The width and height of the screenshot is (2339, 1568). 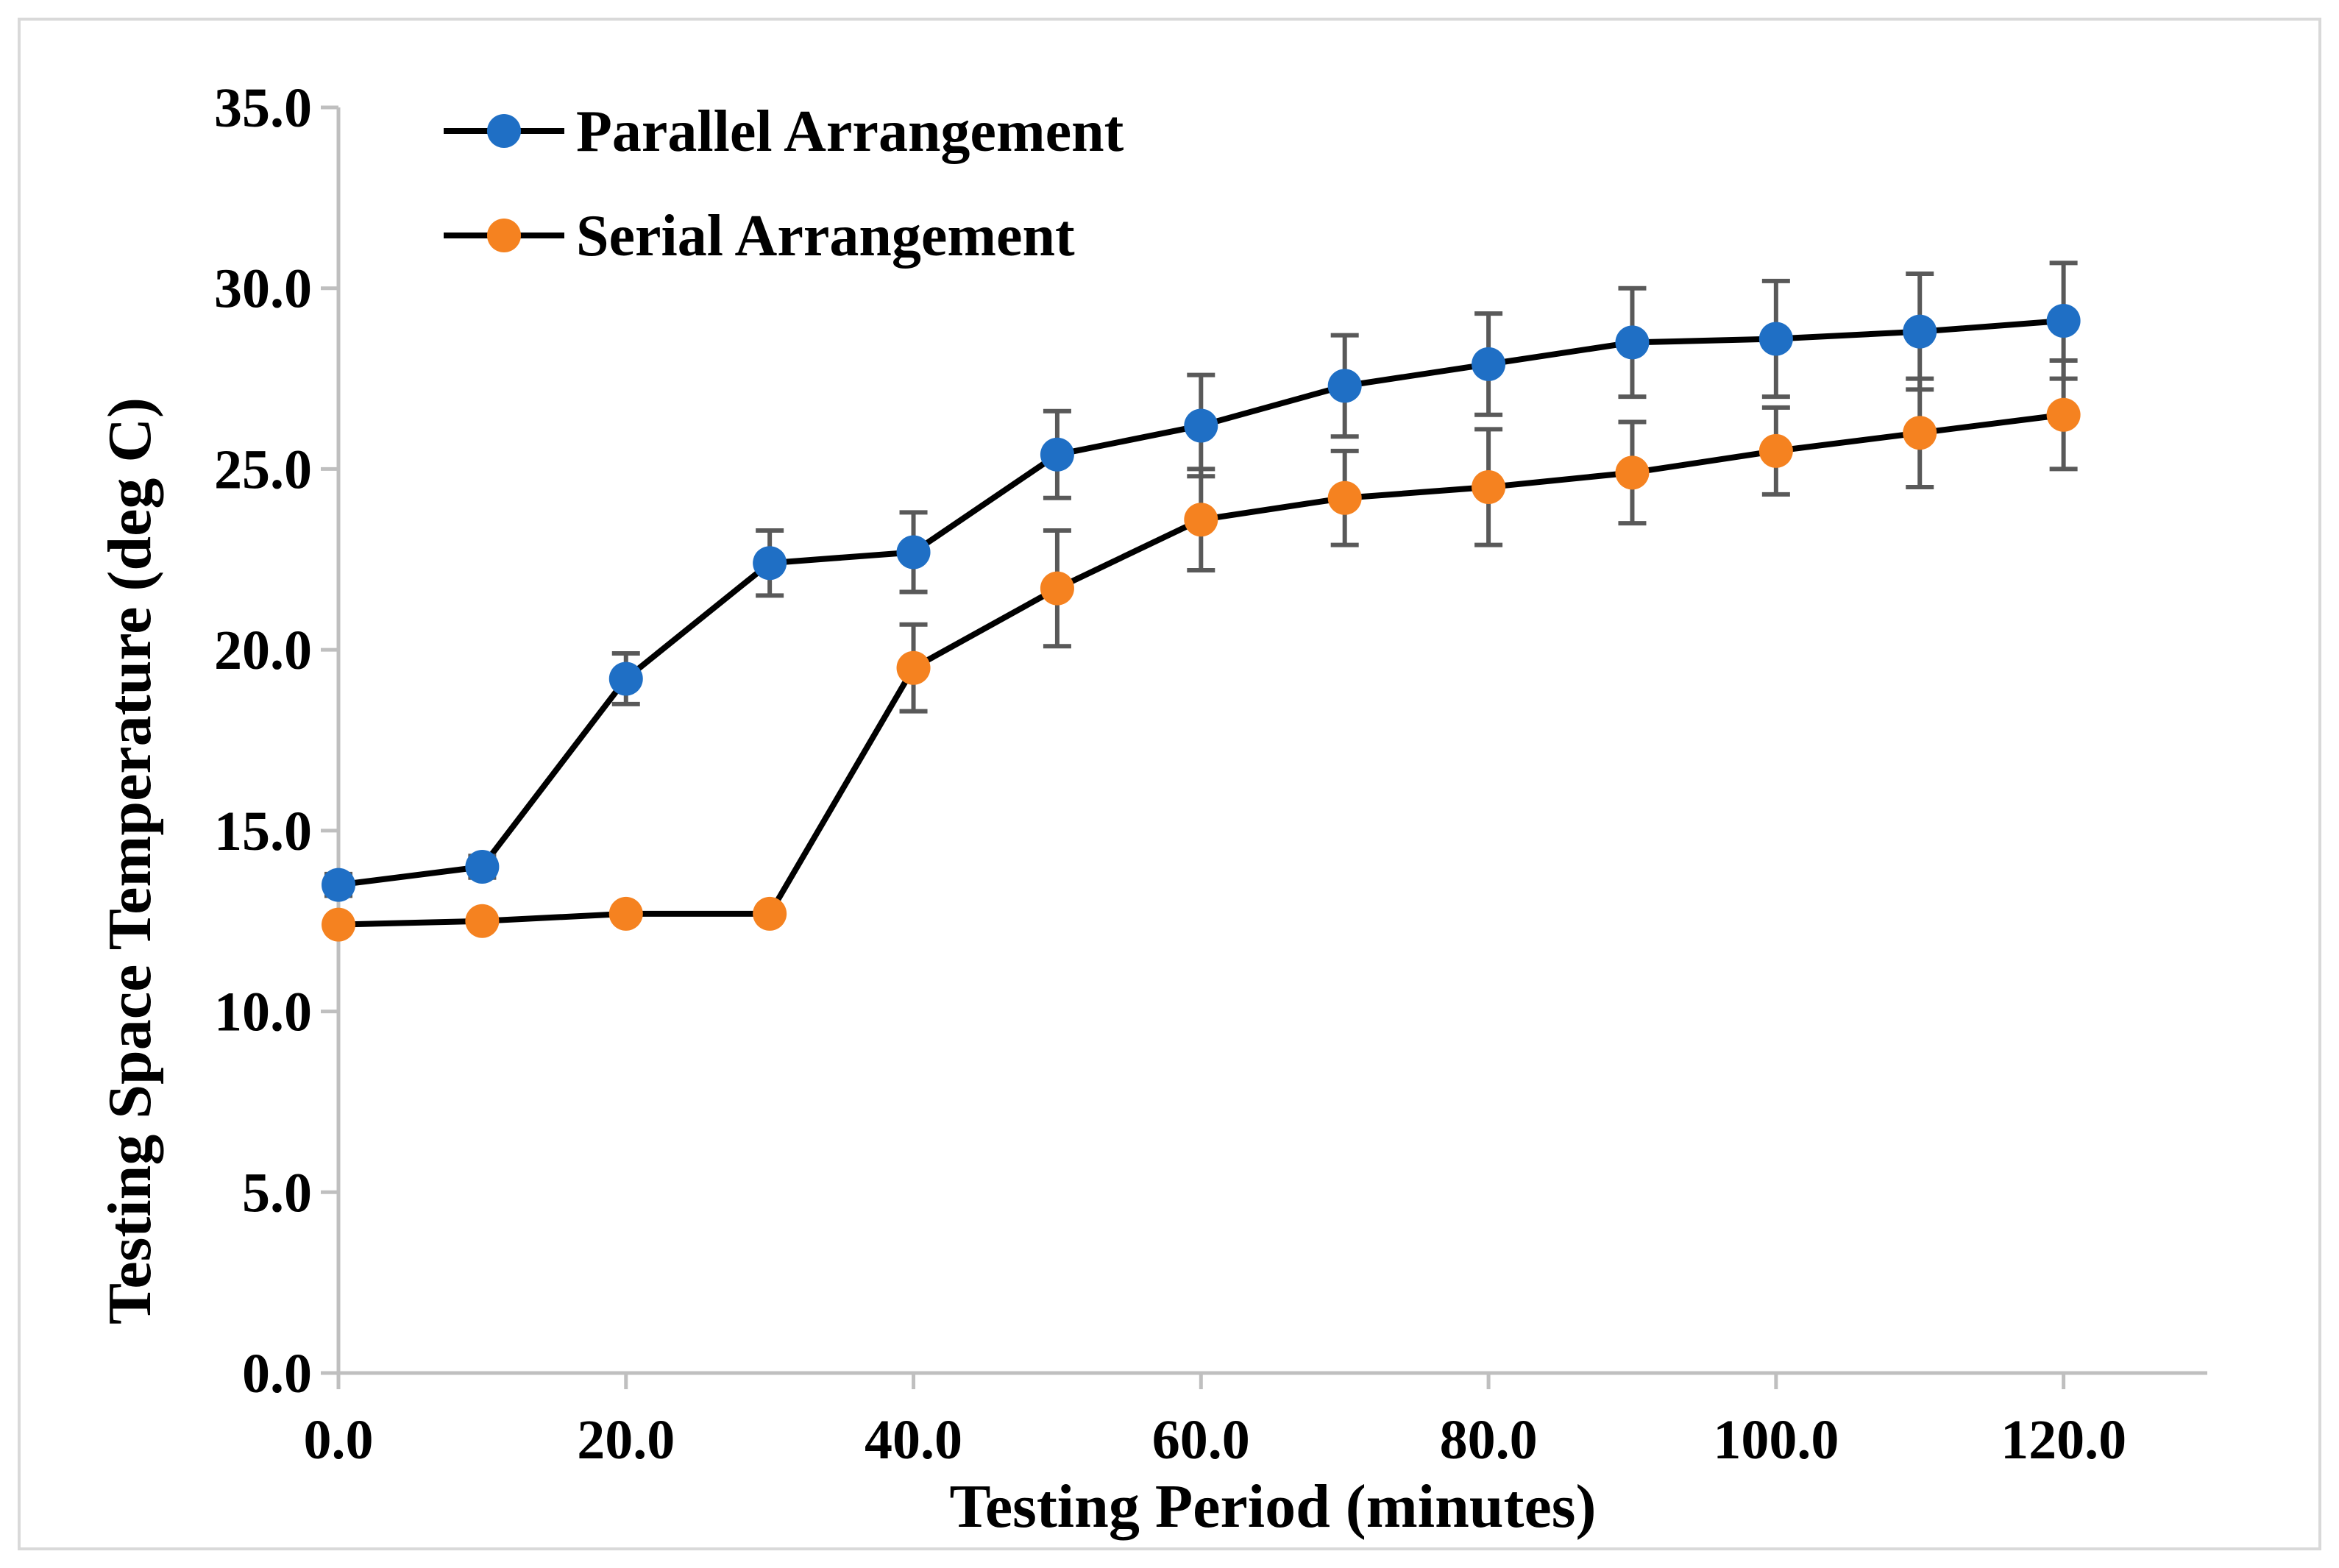 I want to click on legend-label-parallel: Parallel Arrangement, so click(x=850, y=131).